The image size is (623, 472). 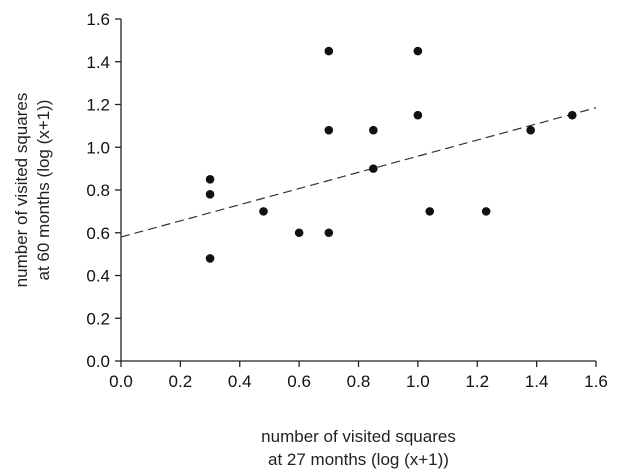 I want to click on x-tick-label: 0.4, so click(x=240, y=381).